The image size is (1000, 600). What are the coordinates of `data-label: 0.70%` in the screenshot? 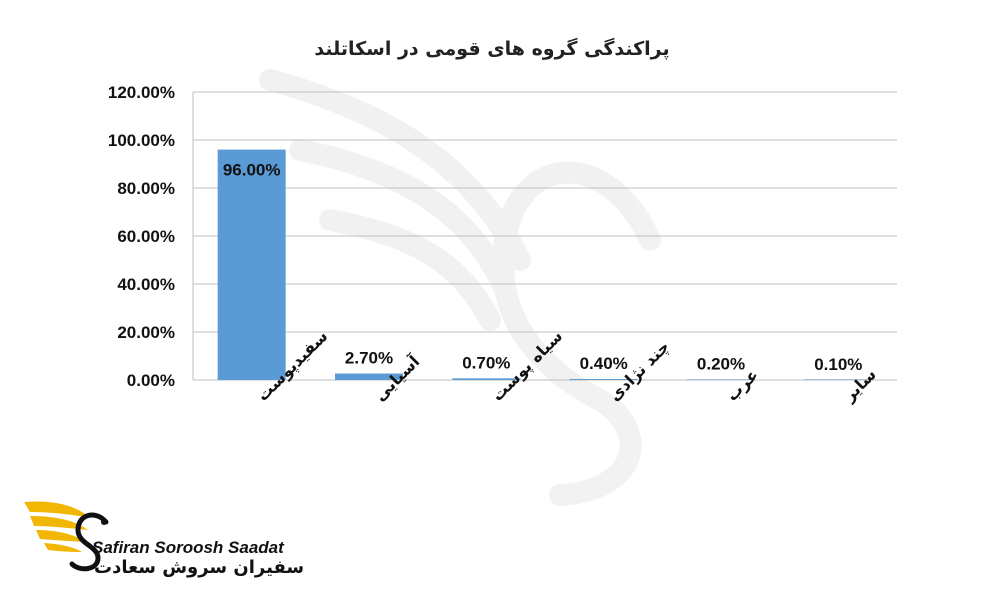 It's located at (486, 362).